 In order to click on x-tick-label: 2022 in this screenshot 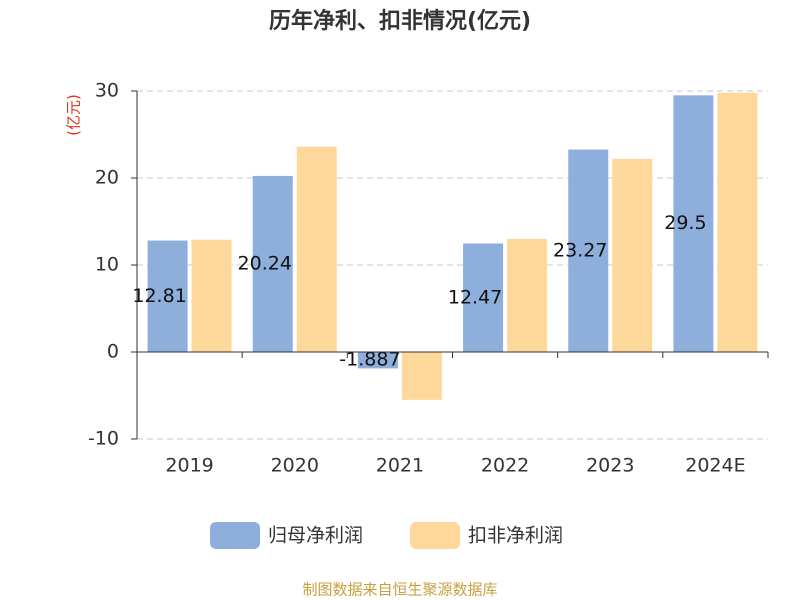, I will do `click(505, 466)`.